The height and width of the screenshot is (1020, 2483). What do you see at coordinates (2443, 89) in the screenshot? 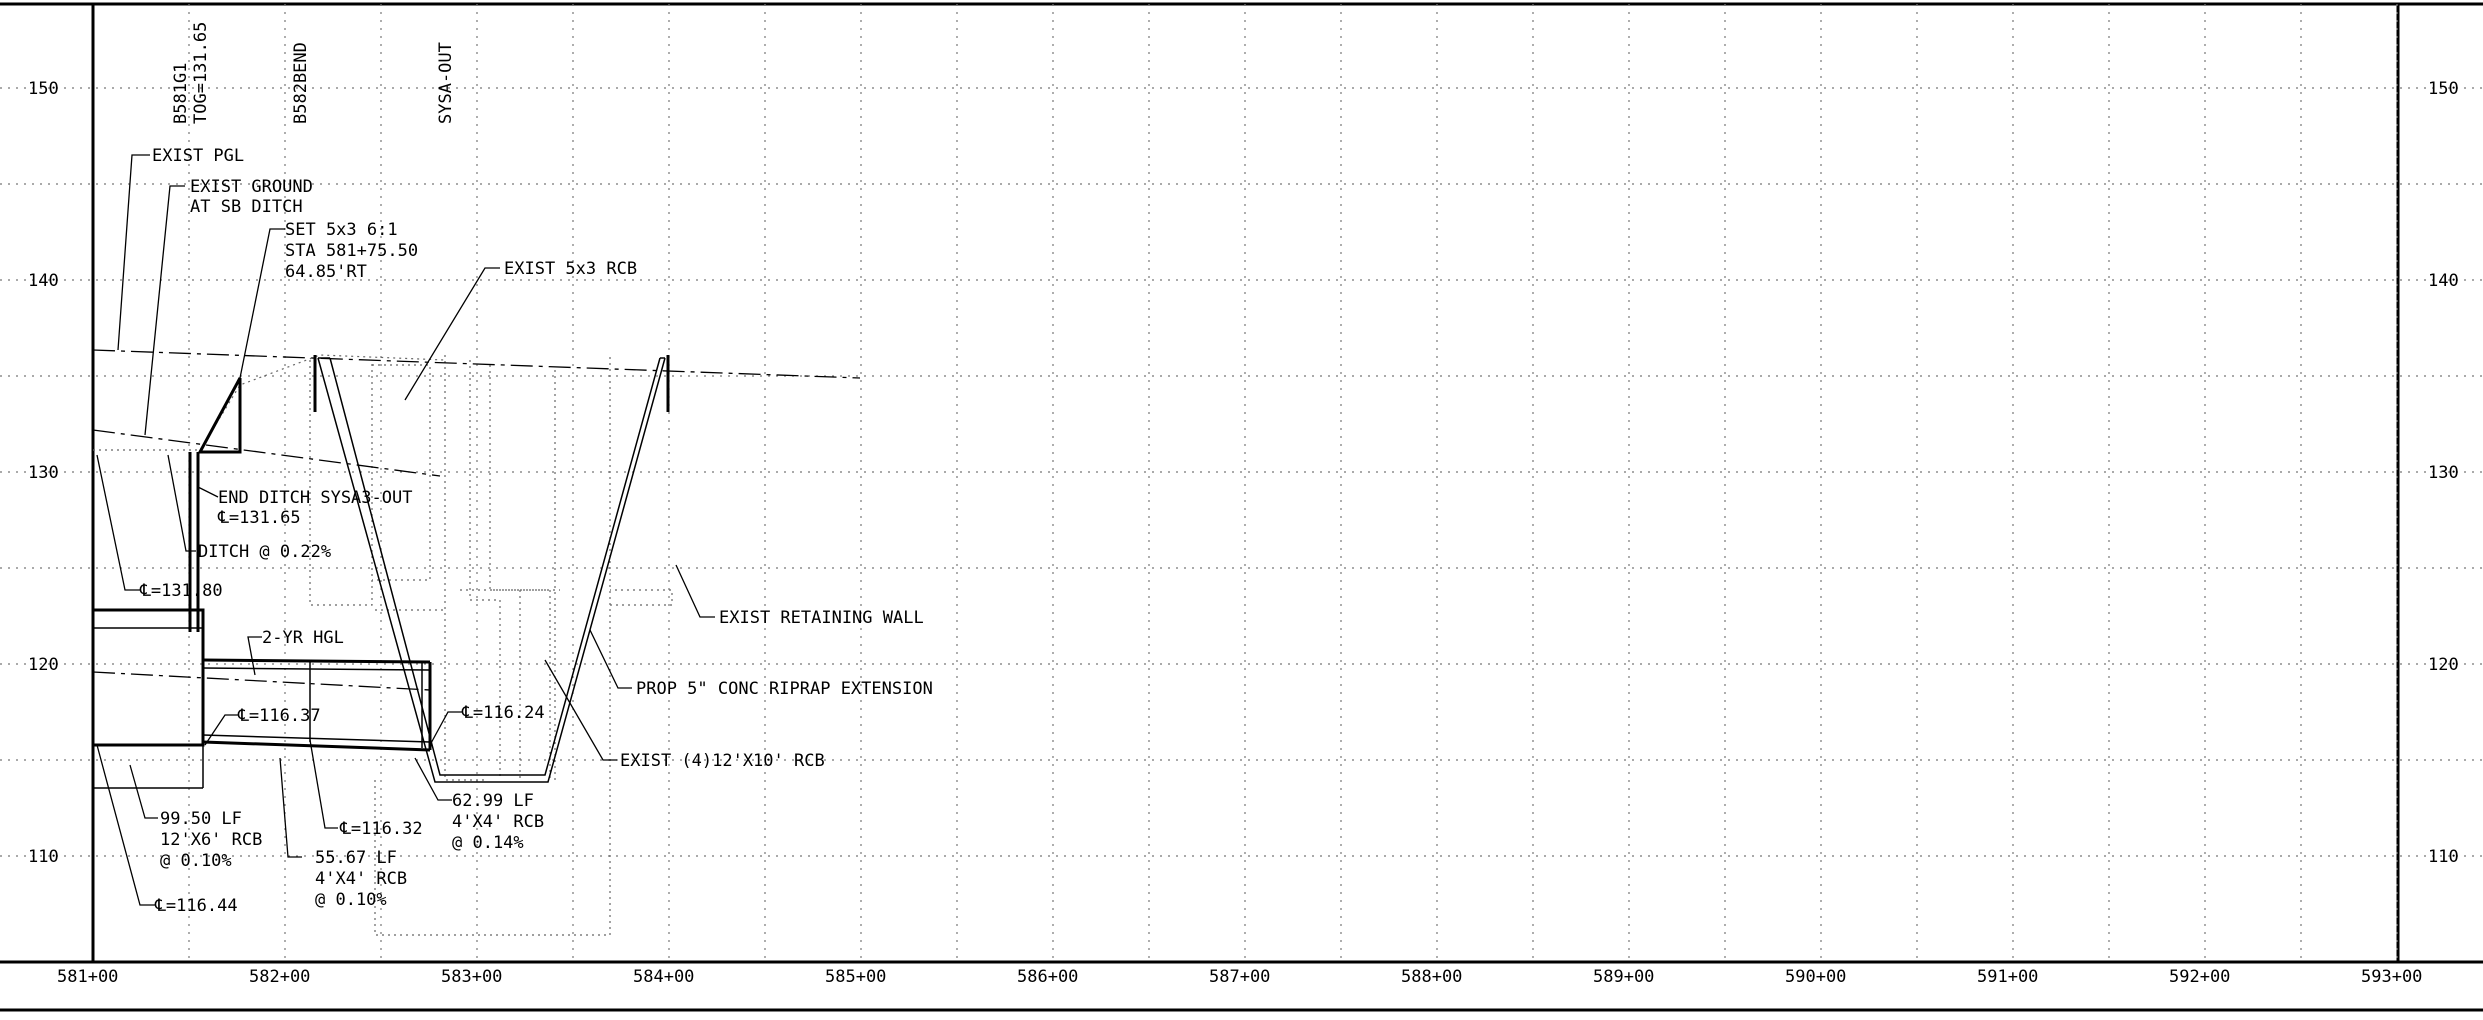
I see `elev-label-right: 150` at bounding box center [2443, 89].